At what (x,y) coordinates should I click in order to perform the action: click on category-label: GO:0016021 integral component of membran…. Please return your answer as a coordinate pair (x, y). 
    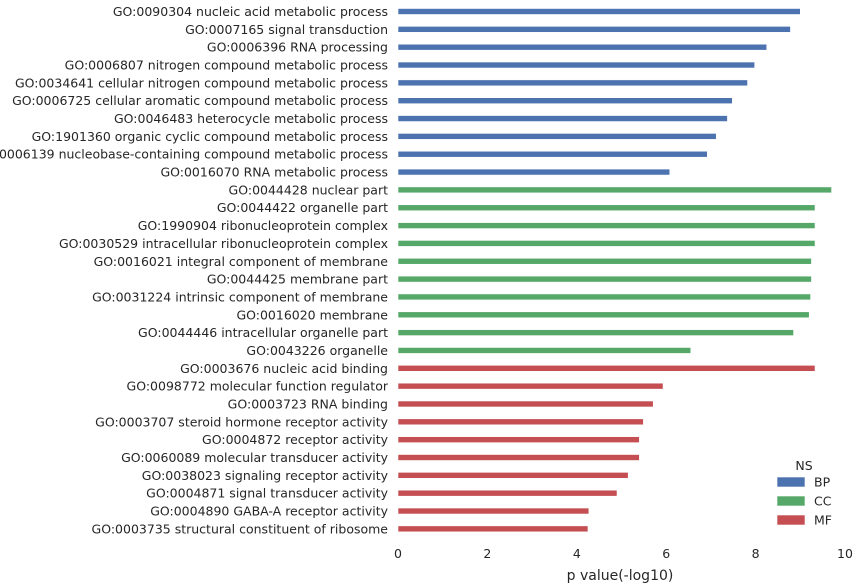
    Looking at the image, I should click on (241, 261).